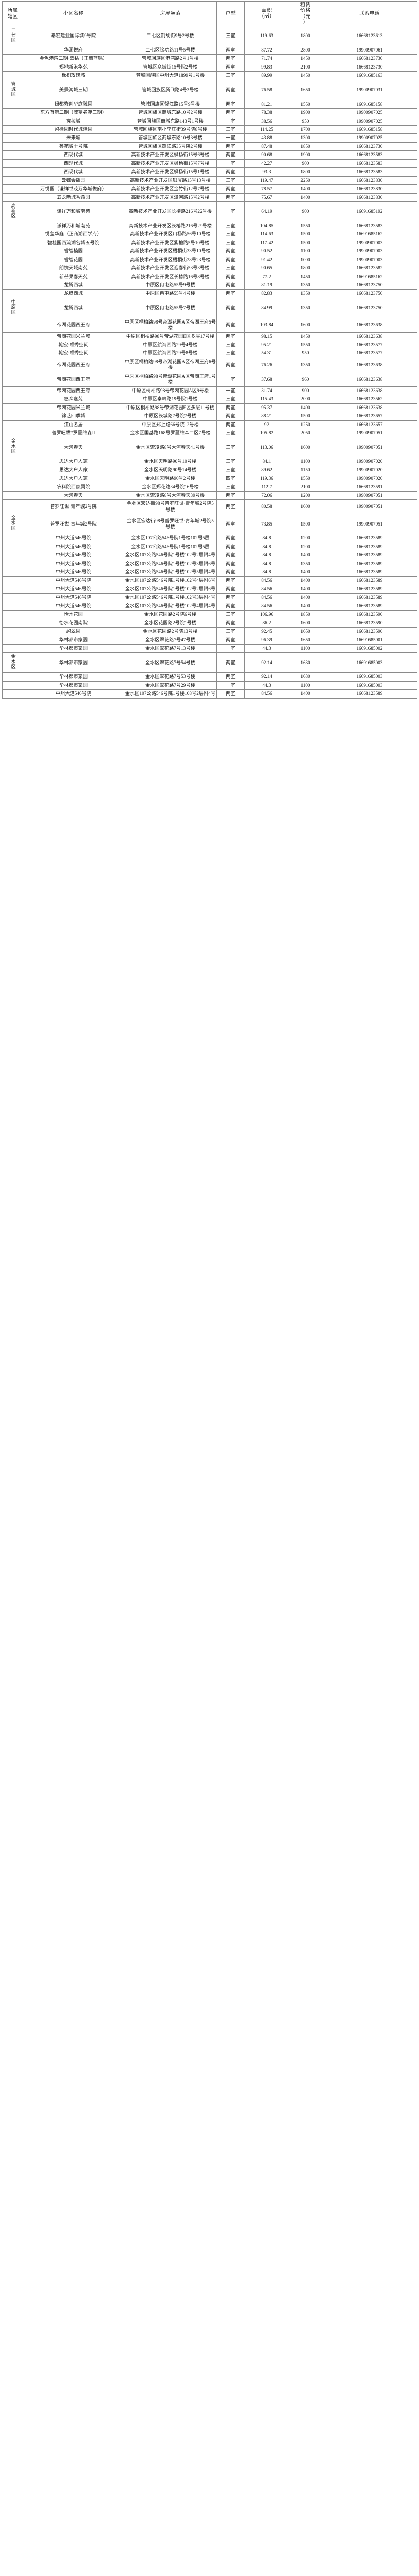 The width and height of the screenshot is (419, 2576). I want to click on cell-contact-phone: 16668123562, so click(370, 399).